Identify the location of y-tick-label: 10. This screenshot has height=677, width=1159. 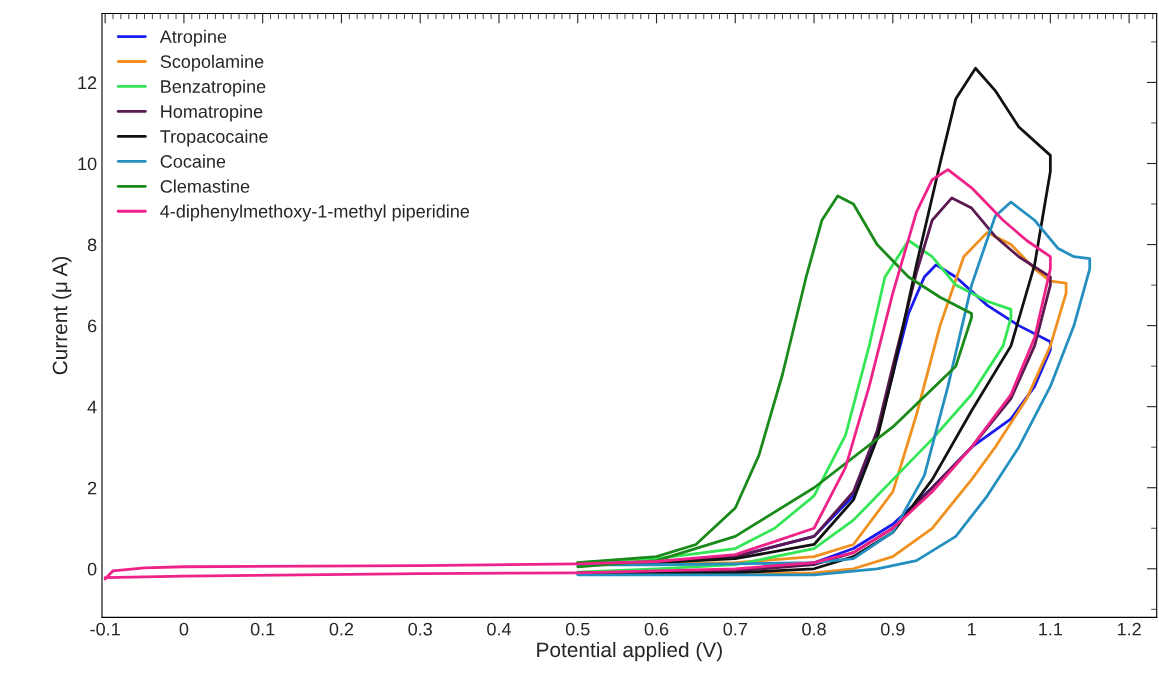
(87, 164).